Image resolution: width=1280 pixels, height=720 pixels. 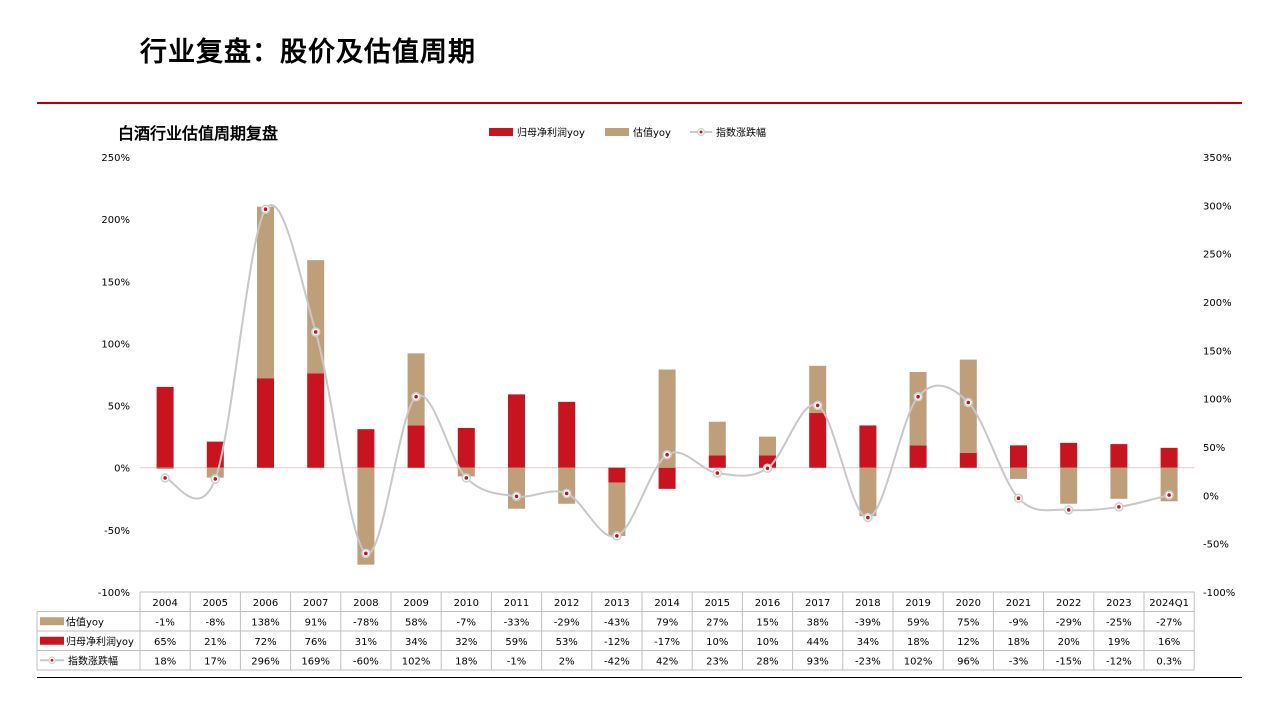 I want to click on table-cell-value: 15%, so click(x=767, y=622).